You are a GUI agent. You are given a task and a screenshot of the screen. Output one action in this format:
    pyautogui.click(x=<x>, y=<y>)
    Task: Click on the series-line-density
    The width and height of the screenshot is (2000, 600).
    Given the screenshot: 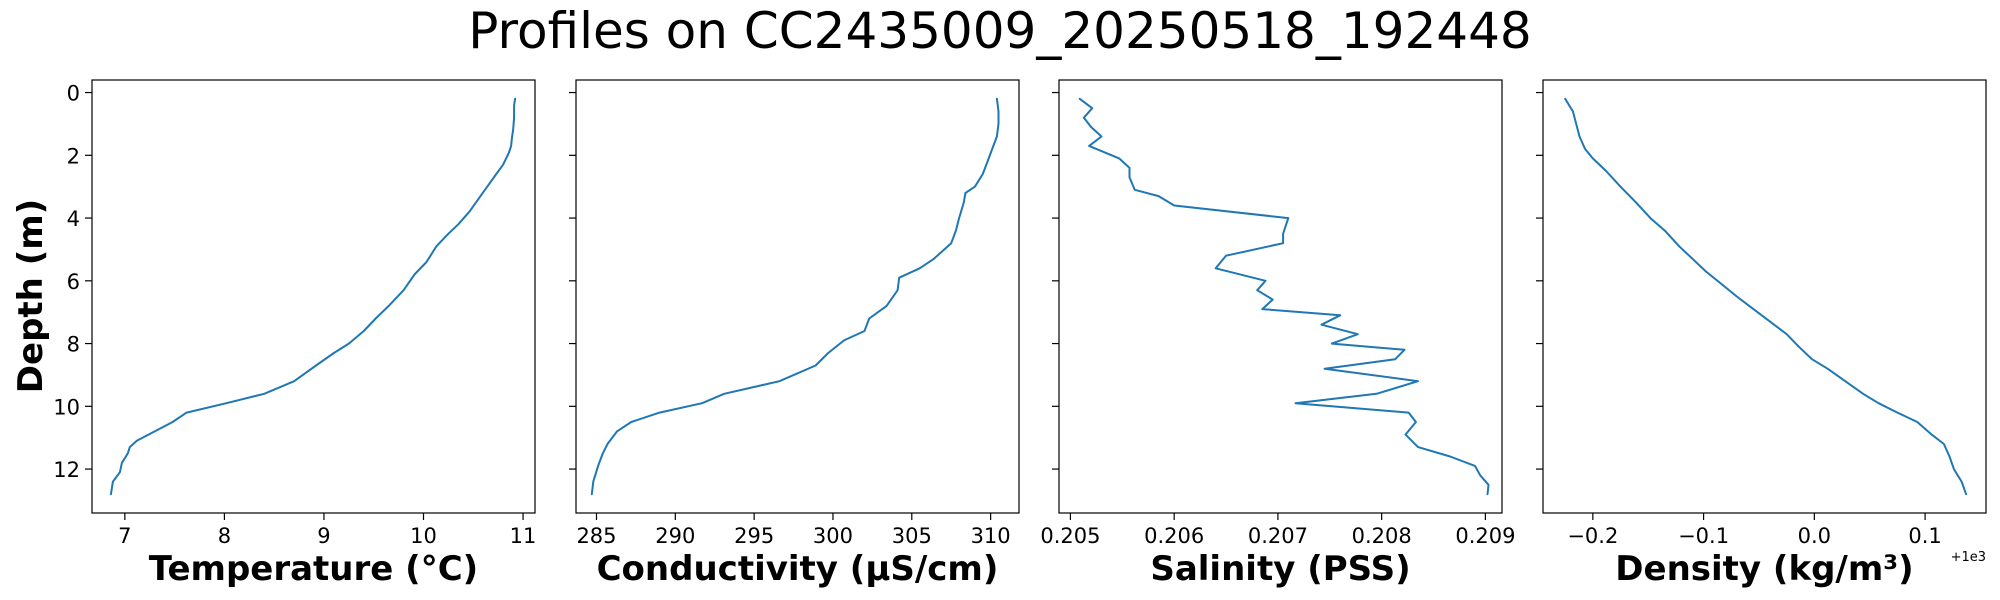 What is the action you would take?
    pyautogui.click(x=1766, y=296)
    